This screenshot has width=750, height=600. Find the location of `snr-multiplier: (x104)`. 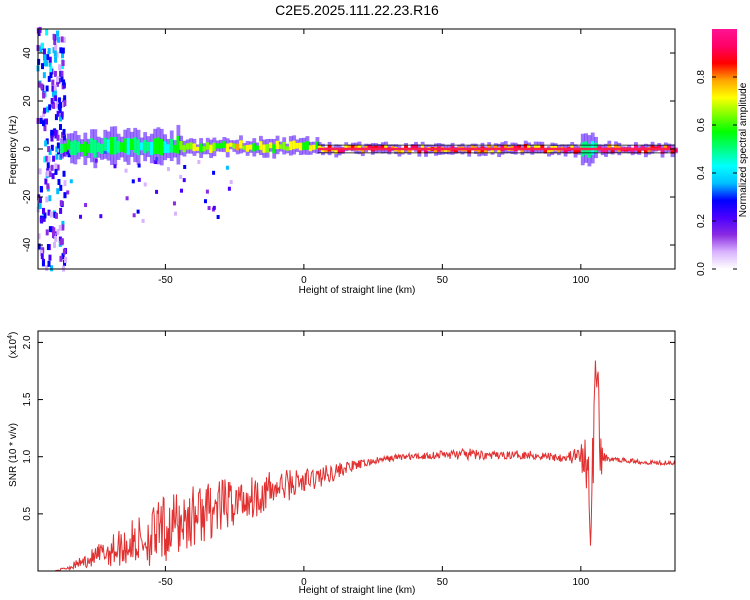

snr-multiplier: (x104) is located at coordinates (13, 345).